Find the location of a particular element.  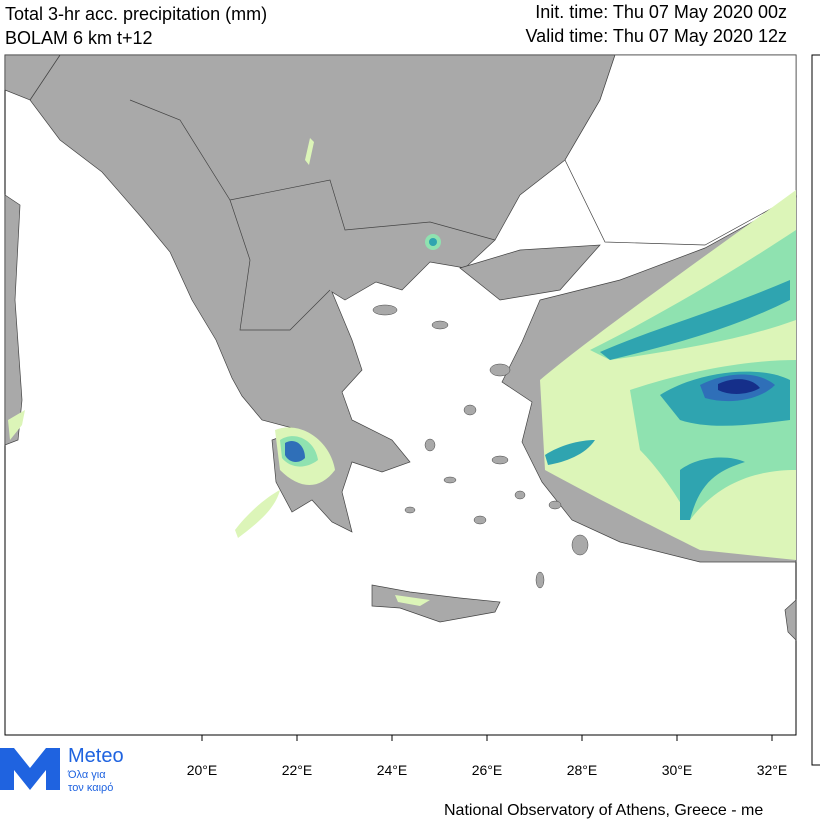

logo-tagline: τον καιρό is located at coordinates (90, 788).